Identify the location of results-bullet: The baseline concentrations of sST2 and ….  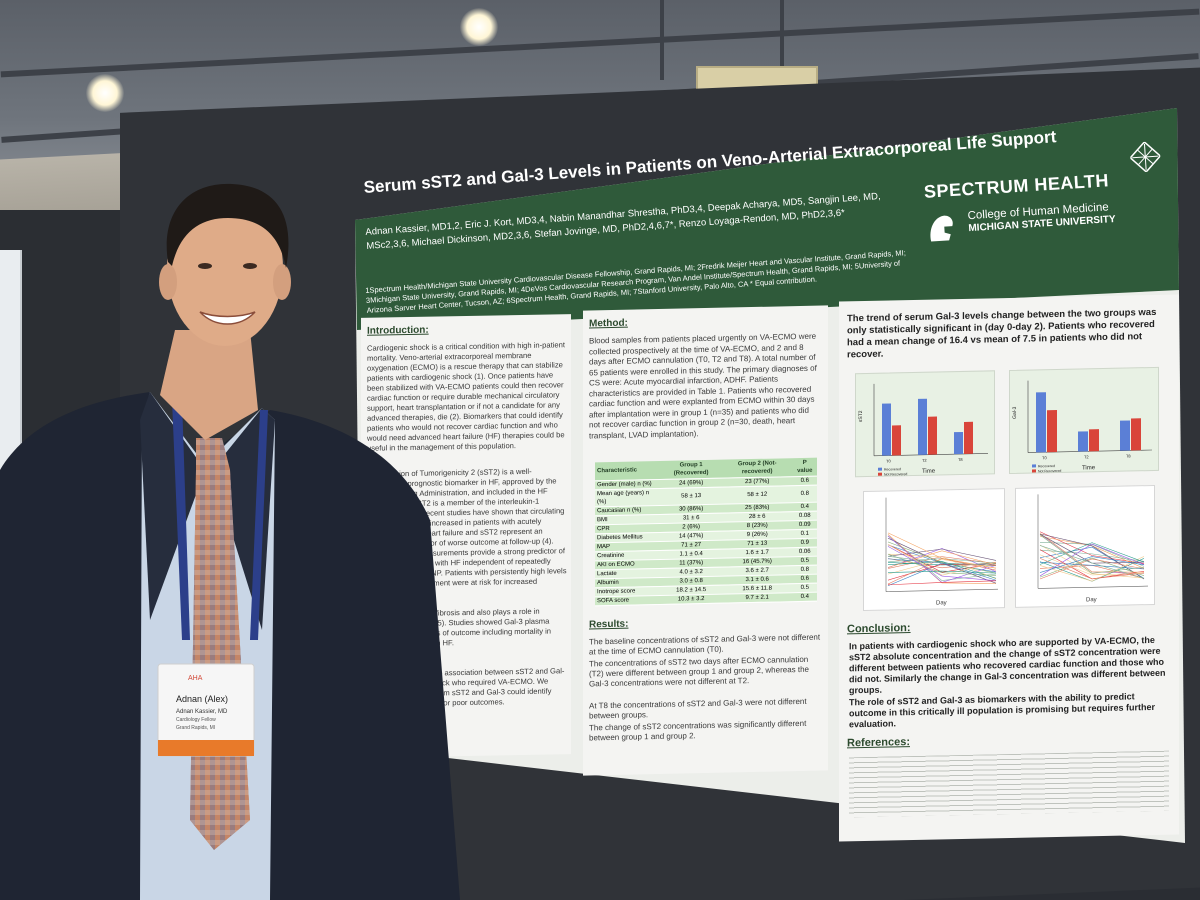
(705, 644).